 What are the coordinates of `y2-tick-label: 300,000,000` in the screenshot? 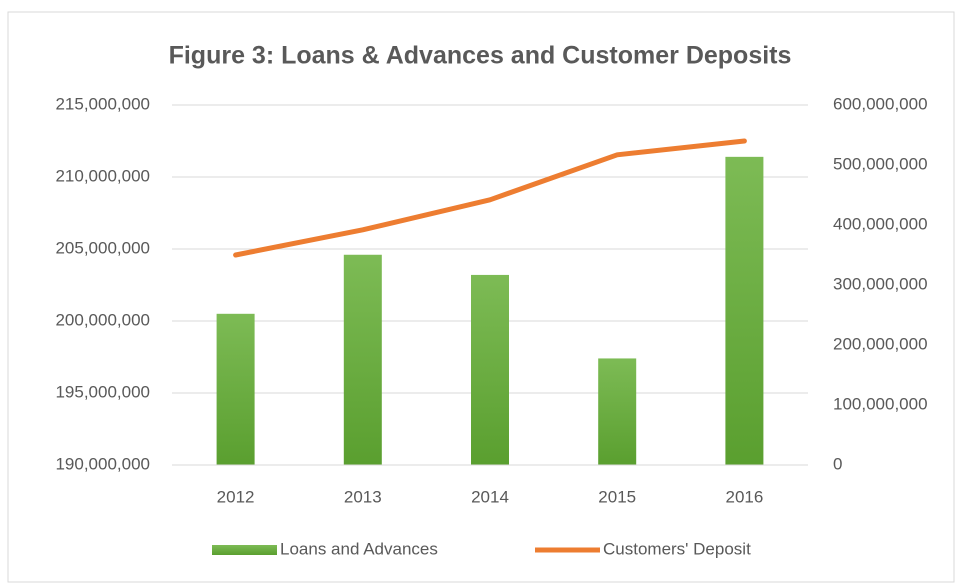 It's located at (880, 283).